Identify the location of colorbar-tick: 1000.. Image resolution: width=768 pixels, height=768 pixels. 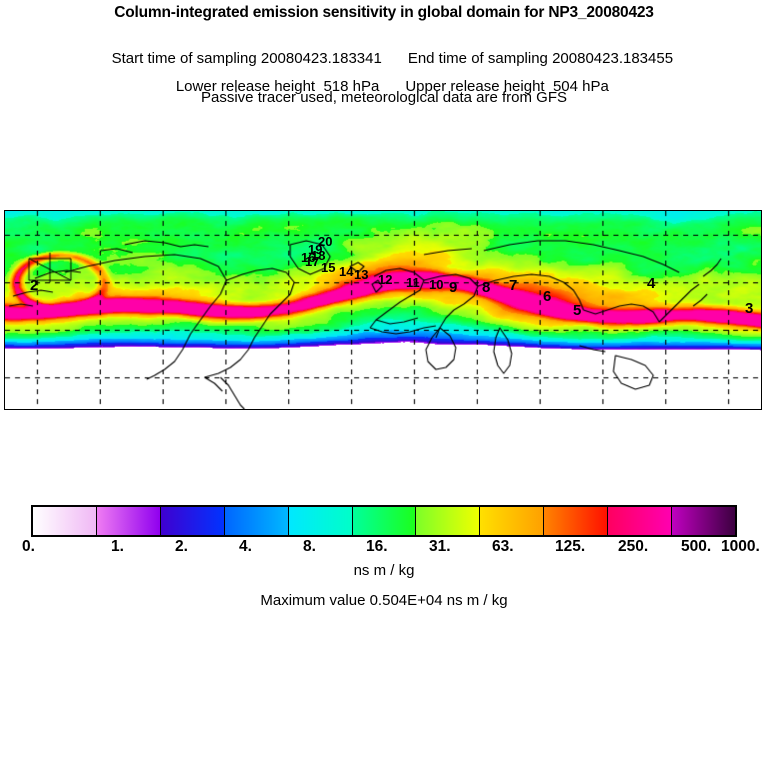
(740, 546).